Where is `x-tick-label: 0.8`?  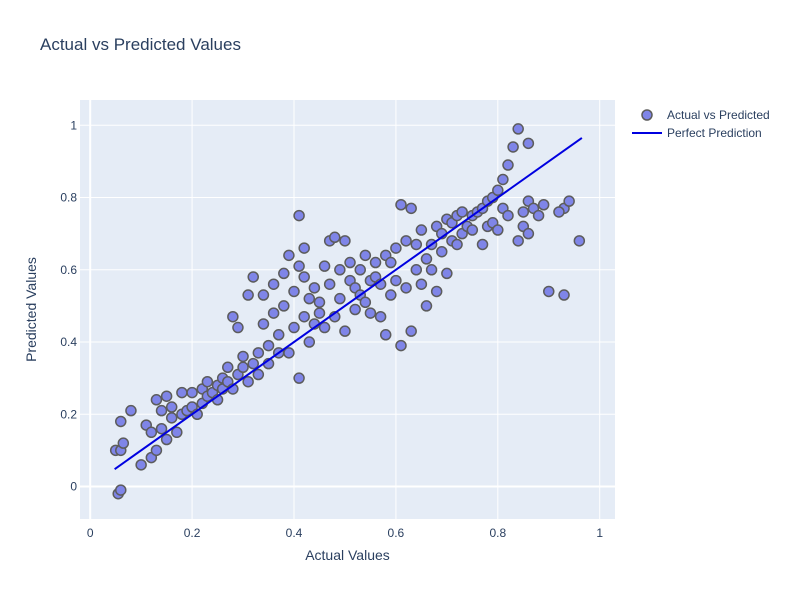 x-tick-label: 0.8 is located at coordinates (497, 533).